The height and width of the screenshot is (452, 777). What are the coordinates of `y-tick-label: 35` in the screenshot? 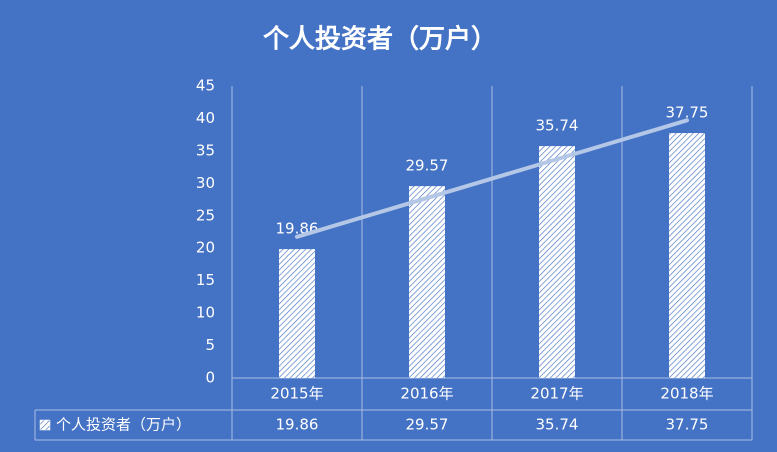 It's located at (205, 150).